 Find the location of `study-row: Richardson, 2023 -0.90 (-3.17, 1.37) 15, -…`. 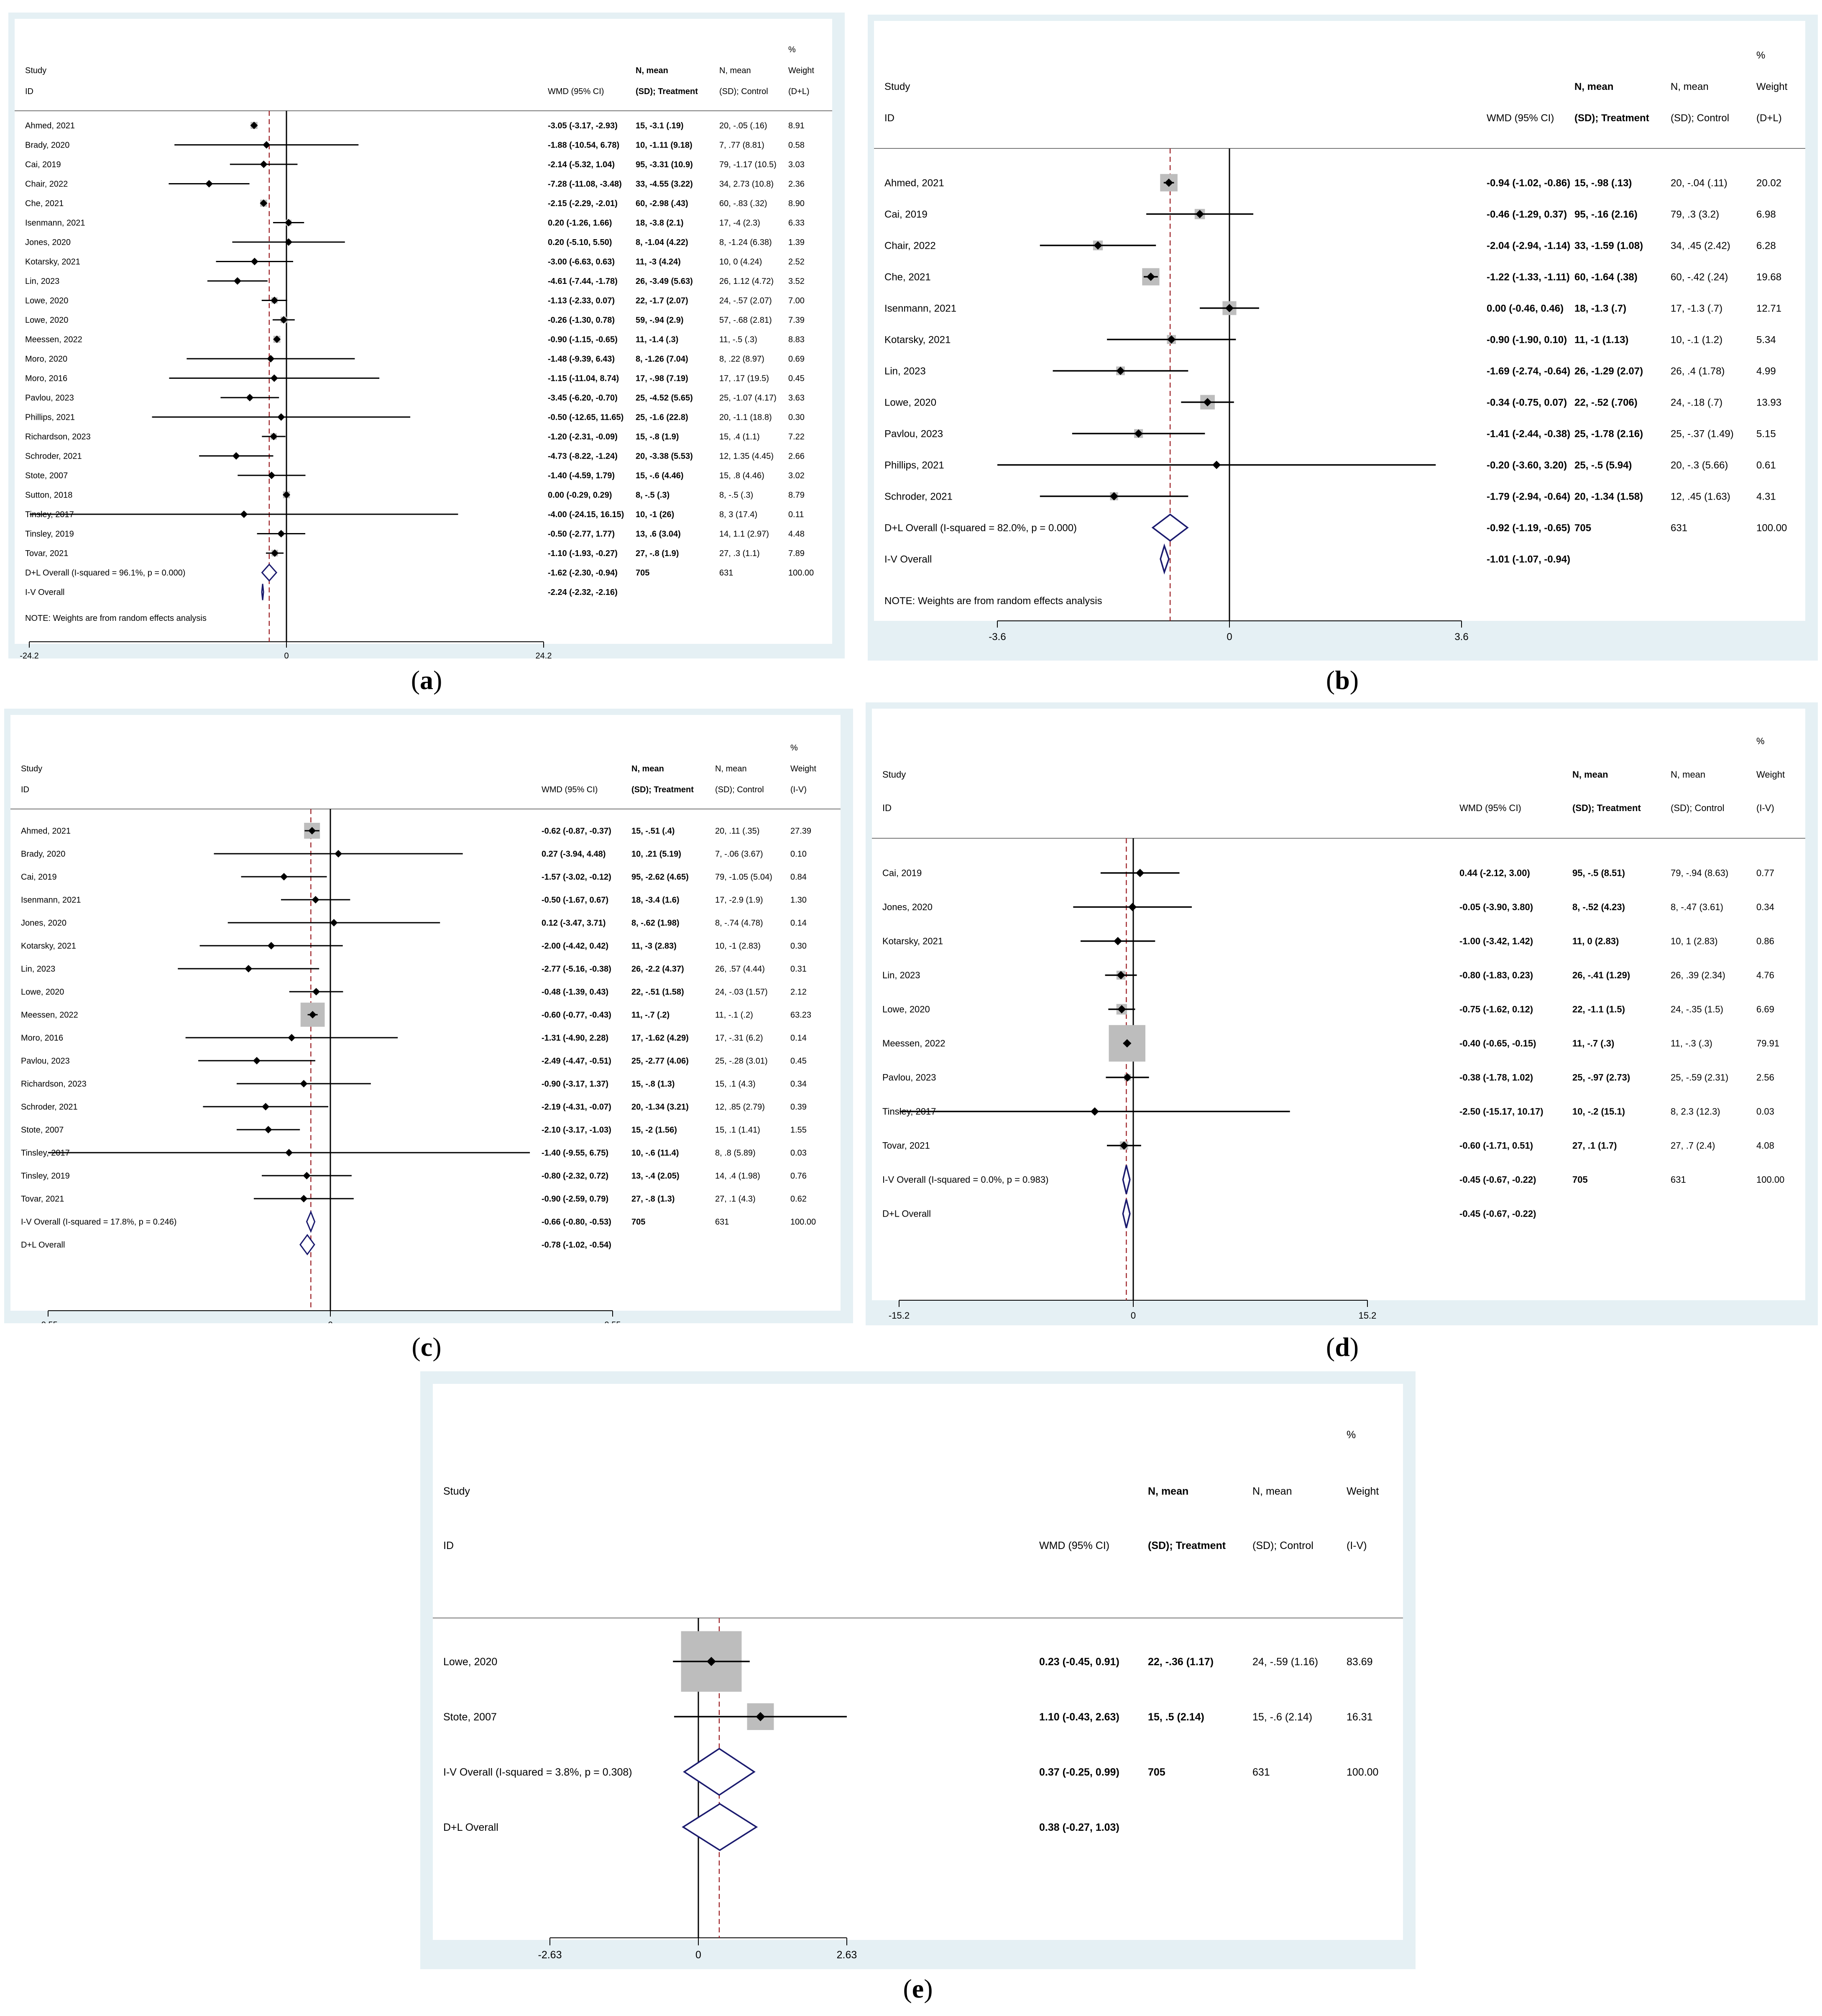

study-row: Richardson, 2023 -0.90 (-3.17, 1.37) 15, -… is located at coordinates (414, 1084).